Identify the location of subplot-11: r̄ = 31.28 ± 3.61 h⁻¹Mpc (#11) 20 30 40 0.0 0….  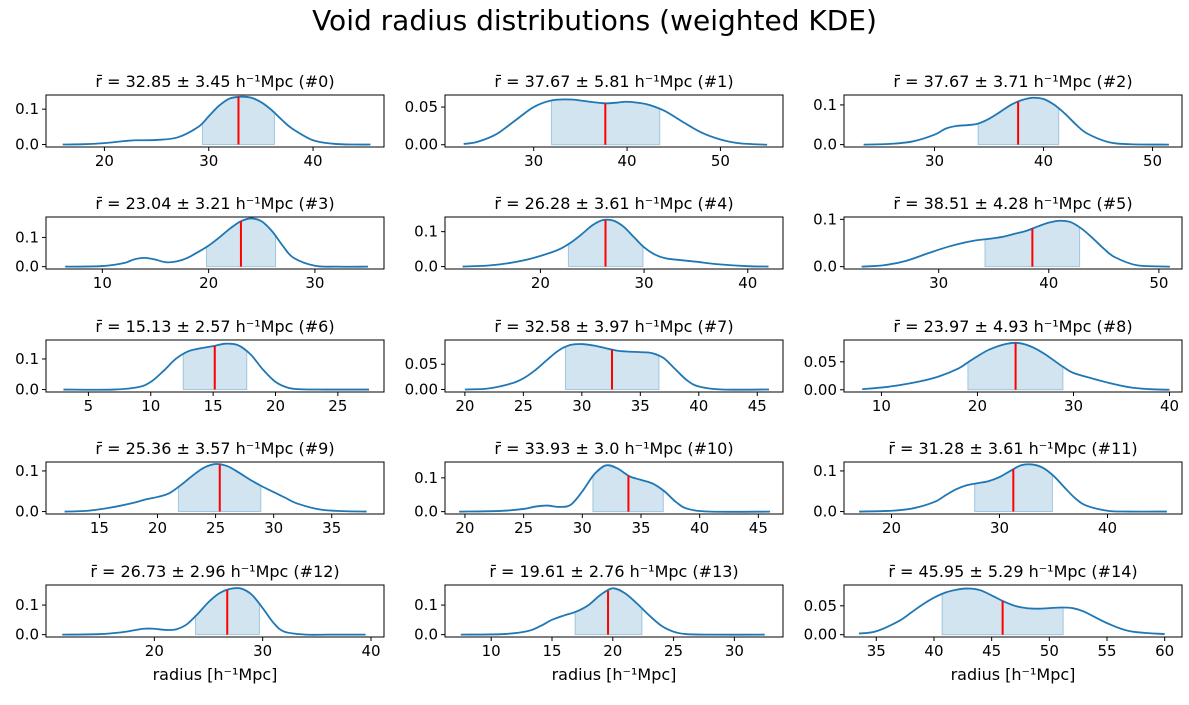
(998, 488).